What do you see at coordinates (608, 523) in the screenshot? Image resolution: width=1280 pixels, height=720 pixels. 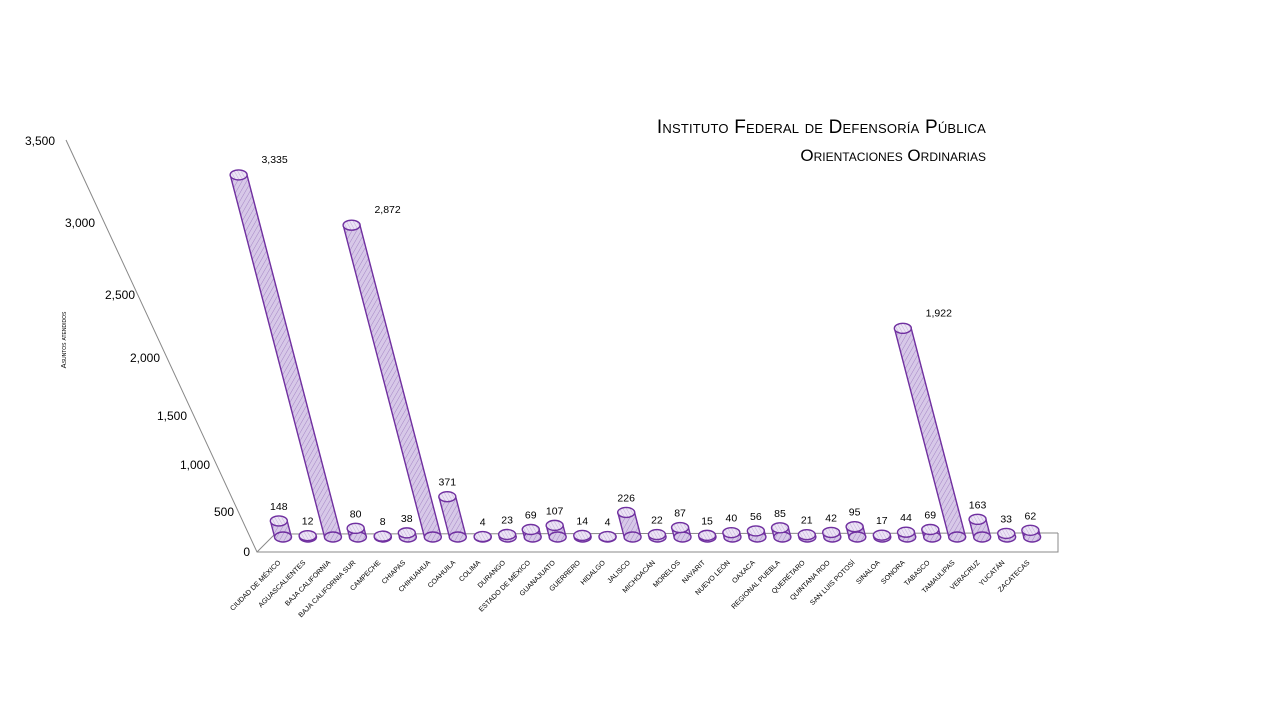 I see `value-label: 4` at bounding box center [608, 523].